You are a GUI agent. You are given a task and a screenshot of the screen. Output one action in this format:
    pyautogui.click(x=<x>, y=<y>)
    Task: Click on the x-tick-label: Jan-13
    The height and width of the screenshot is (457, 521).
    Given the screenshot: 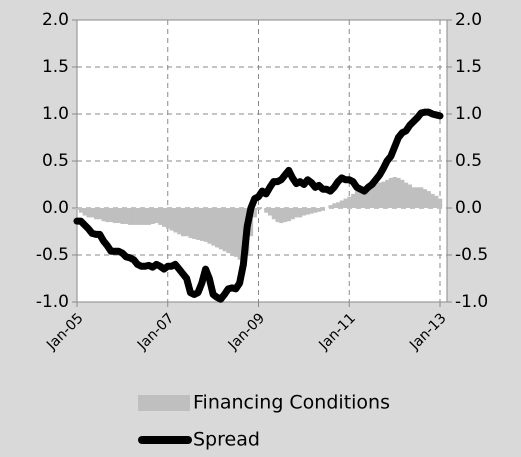 What is the action you would take?
    pyautogui.click(x=427, y=331)
    